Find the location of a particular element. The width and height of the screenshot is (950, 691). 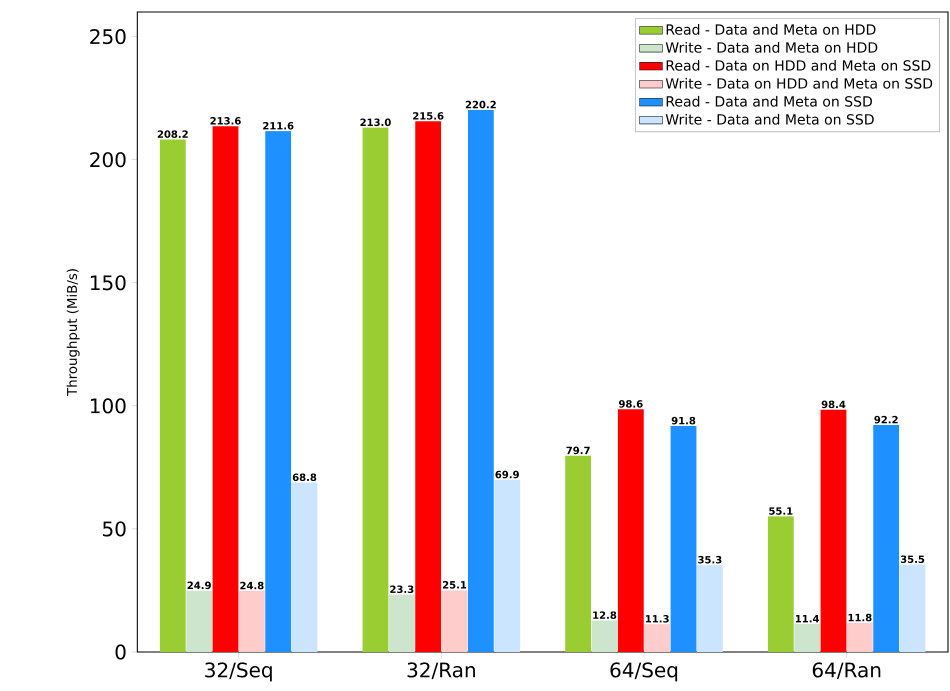

data-label: 25.1 is located at coordinates (454, 585).